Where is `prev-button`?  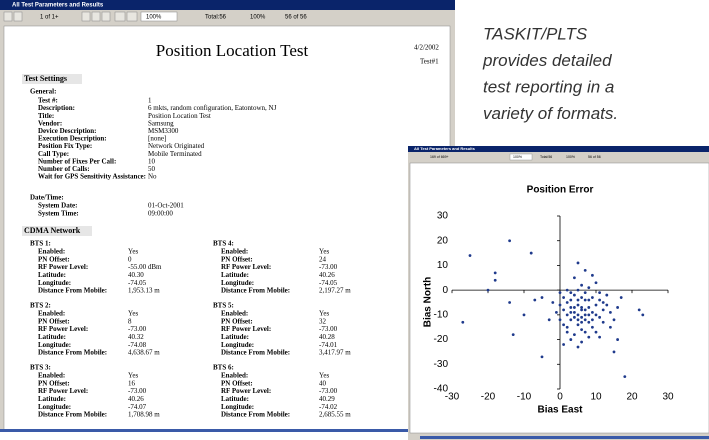
prev-button is located at coordinates (18, 16).